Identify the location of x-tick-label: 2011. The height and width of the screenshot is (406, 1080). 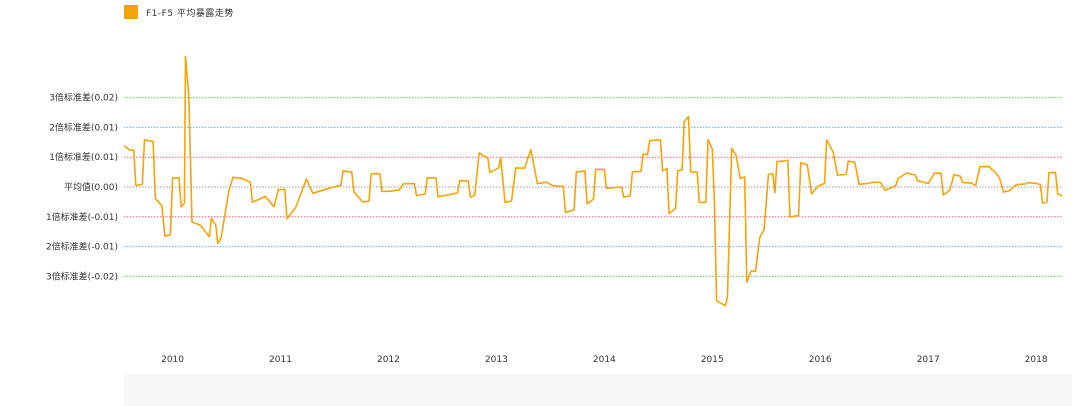
(280, 360).